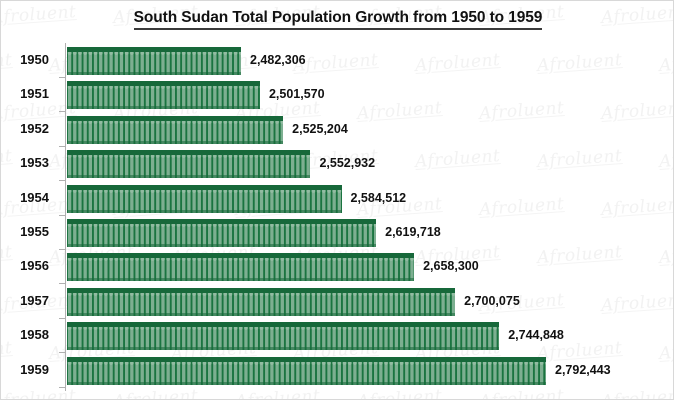 This screenshot has width=674, height=400. Describe the element at coordinates (34, 94) in the screenshot. I see `year-axis-label: 1951` at that location.